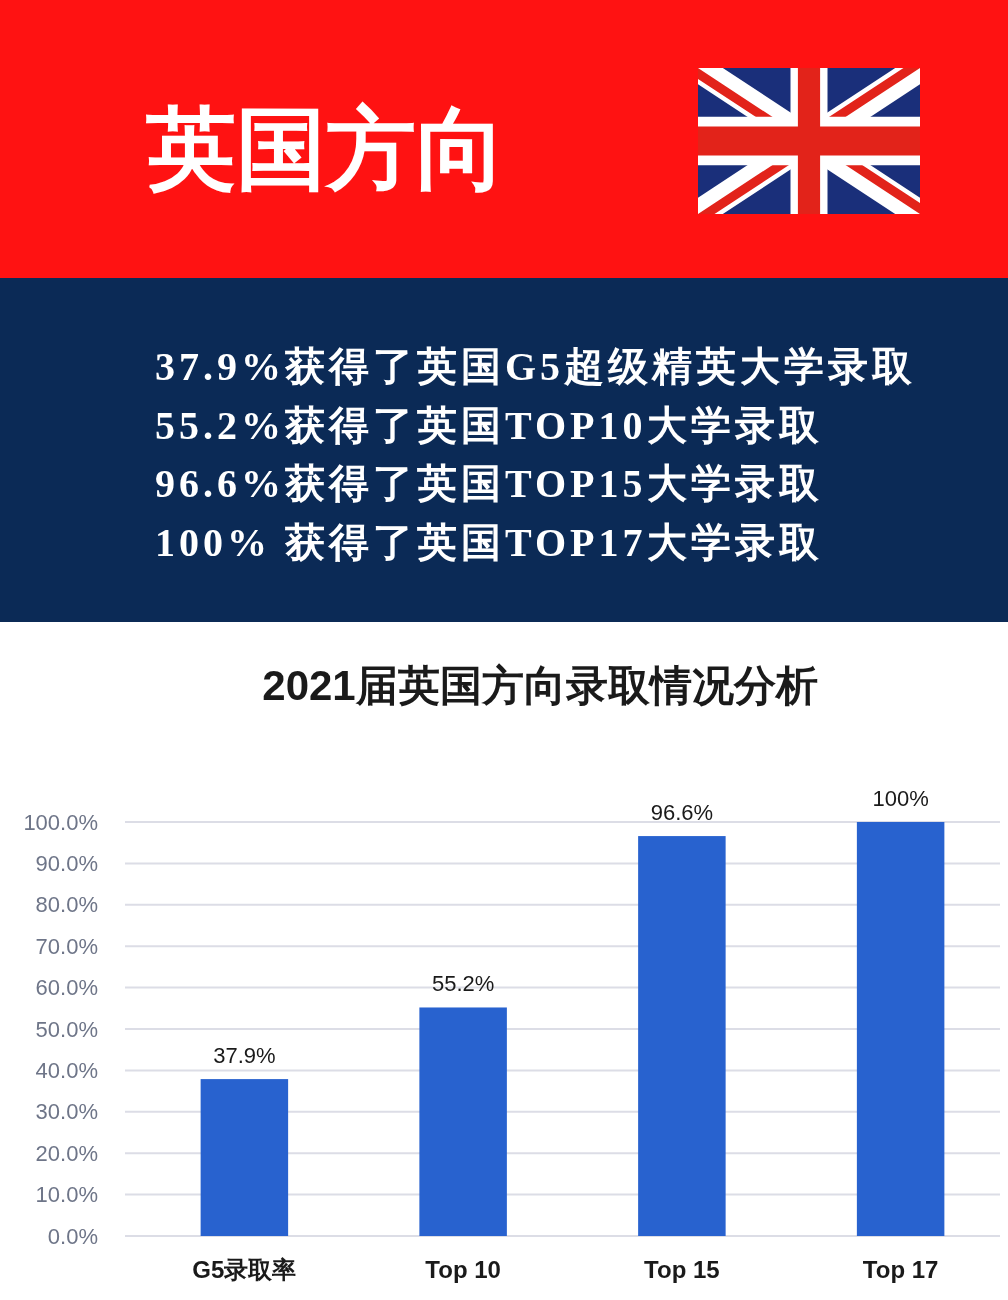  Describe the element at coordinates (326, 149) in the screenshot. I see `annotation: 英国方向` at that location.